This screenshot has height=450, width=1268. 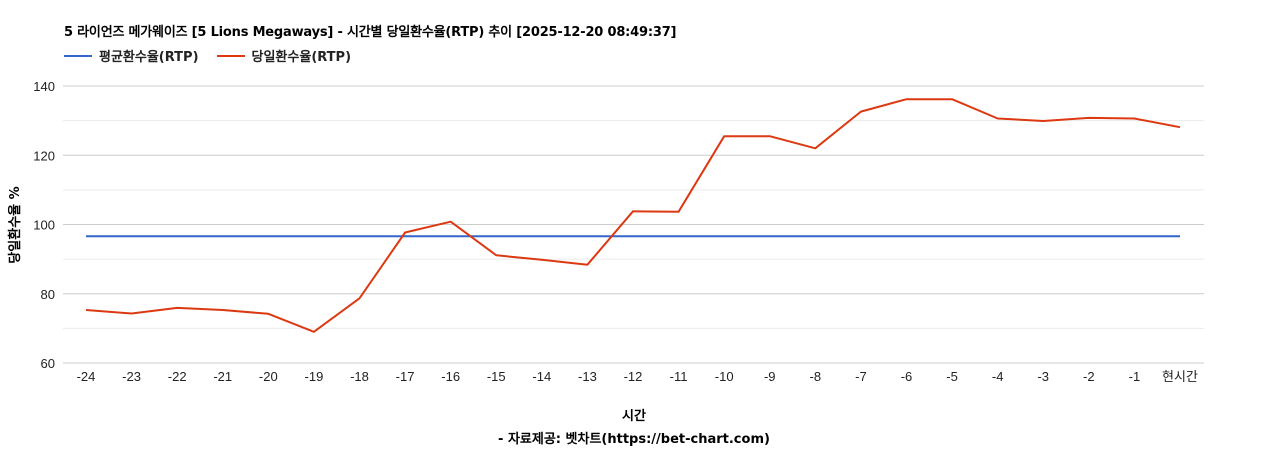 I want to click on y-tick-label: 140, so click(x=44, y=86).